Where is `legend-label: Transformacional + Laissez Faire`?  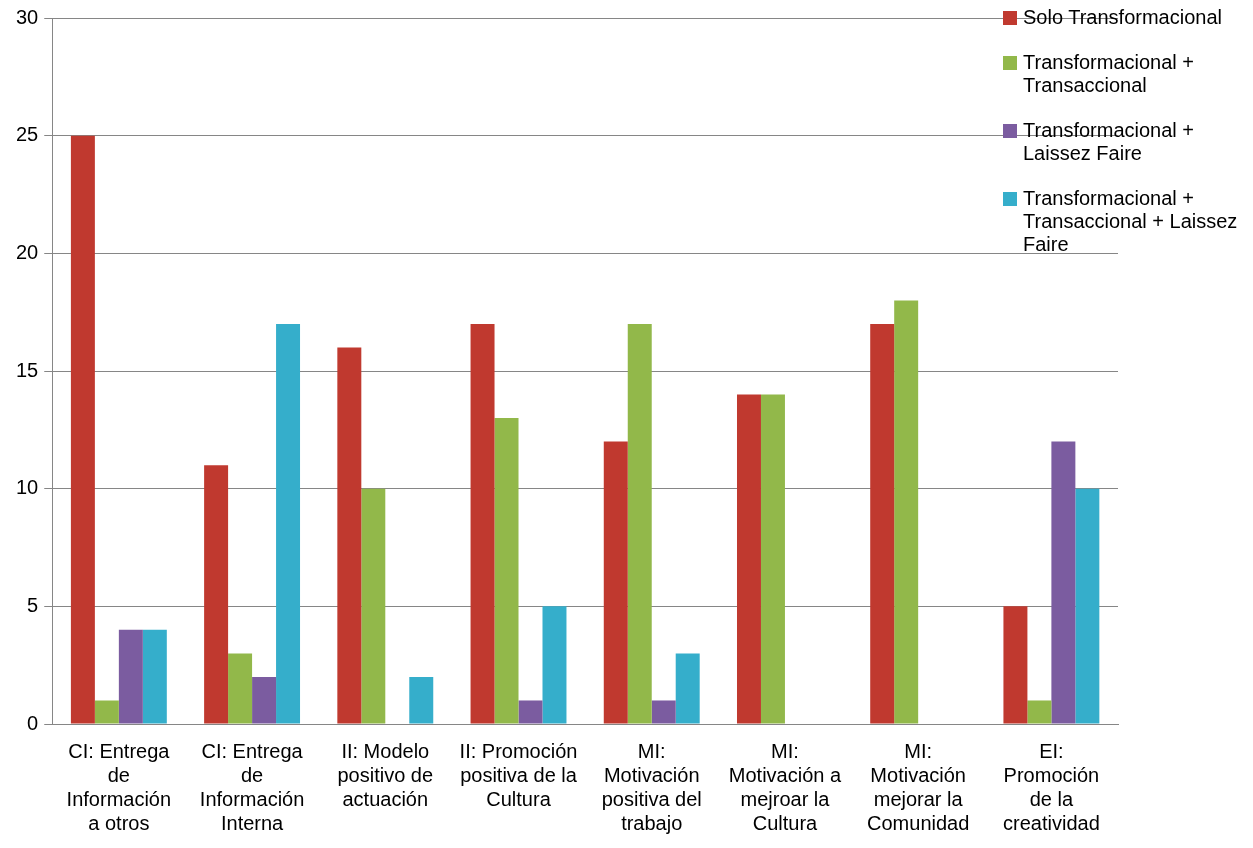
legend-label: Transformacional + Laissez Faire is located at coordinates (1109, 142).